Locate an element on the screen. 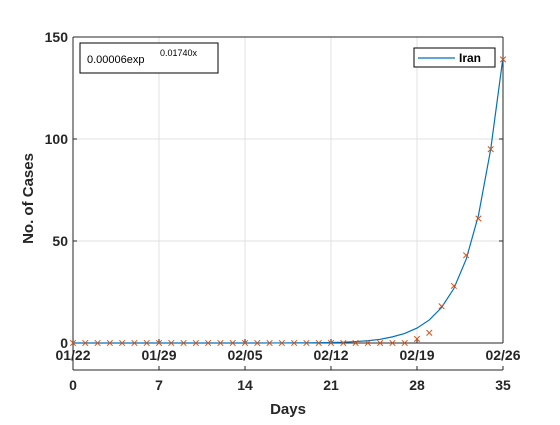 Image resolution: width=560 pixels, height=425 pixels. day-tick-label: 21 is located at coordinates (331, 385).